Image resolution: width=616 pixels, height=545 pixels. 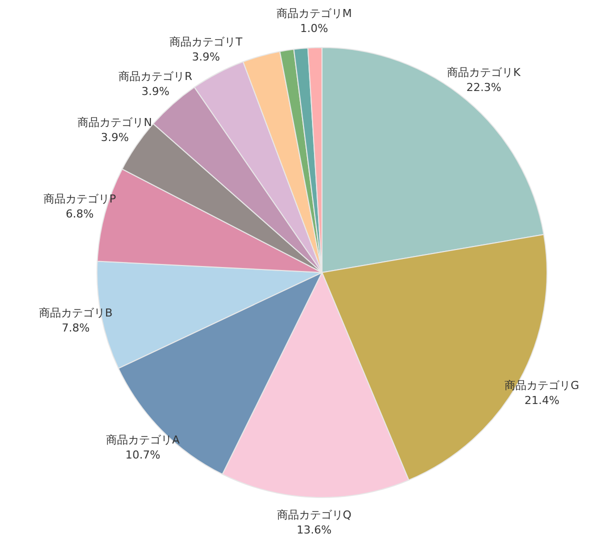 I want to click on slice-label: 商品カテゴリT, so click(x=206, y=41).